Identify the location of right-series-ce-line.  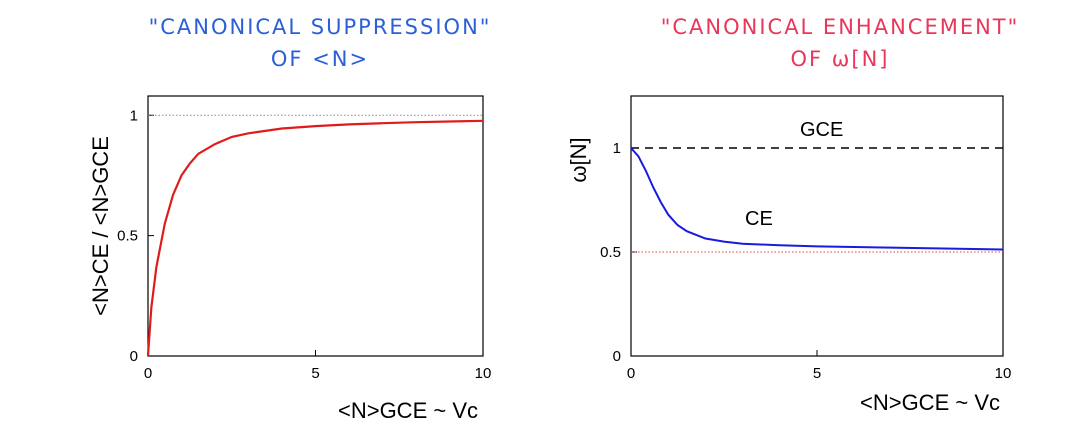
(817, 199).